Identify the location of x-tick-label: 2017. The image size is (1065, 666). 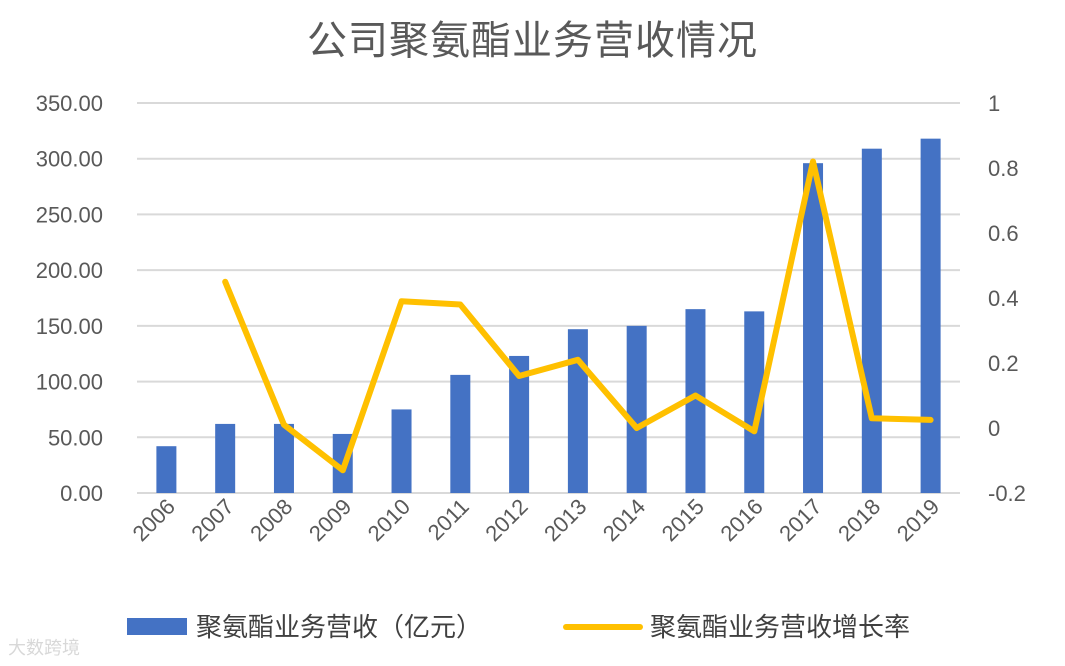
(800, 520).